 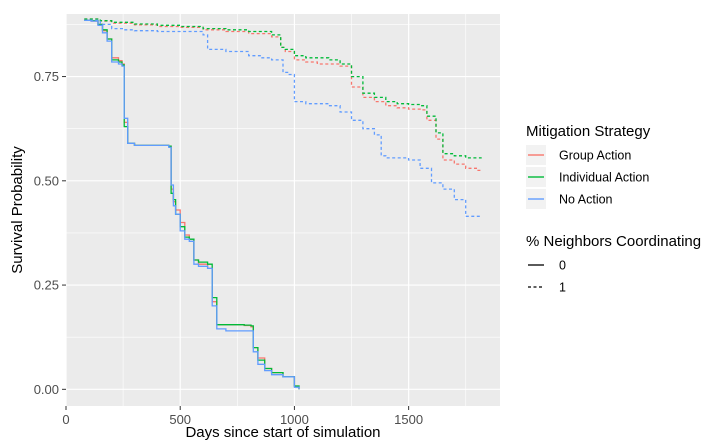 I want to click on legend-label-individual-action: Individual Action, so click(x=604, y=178).